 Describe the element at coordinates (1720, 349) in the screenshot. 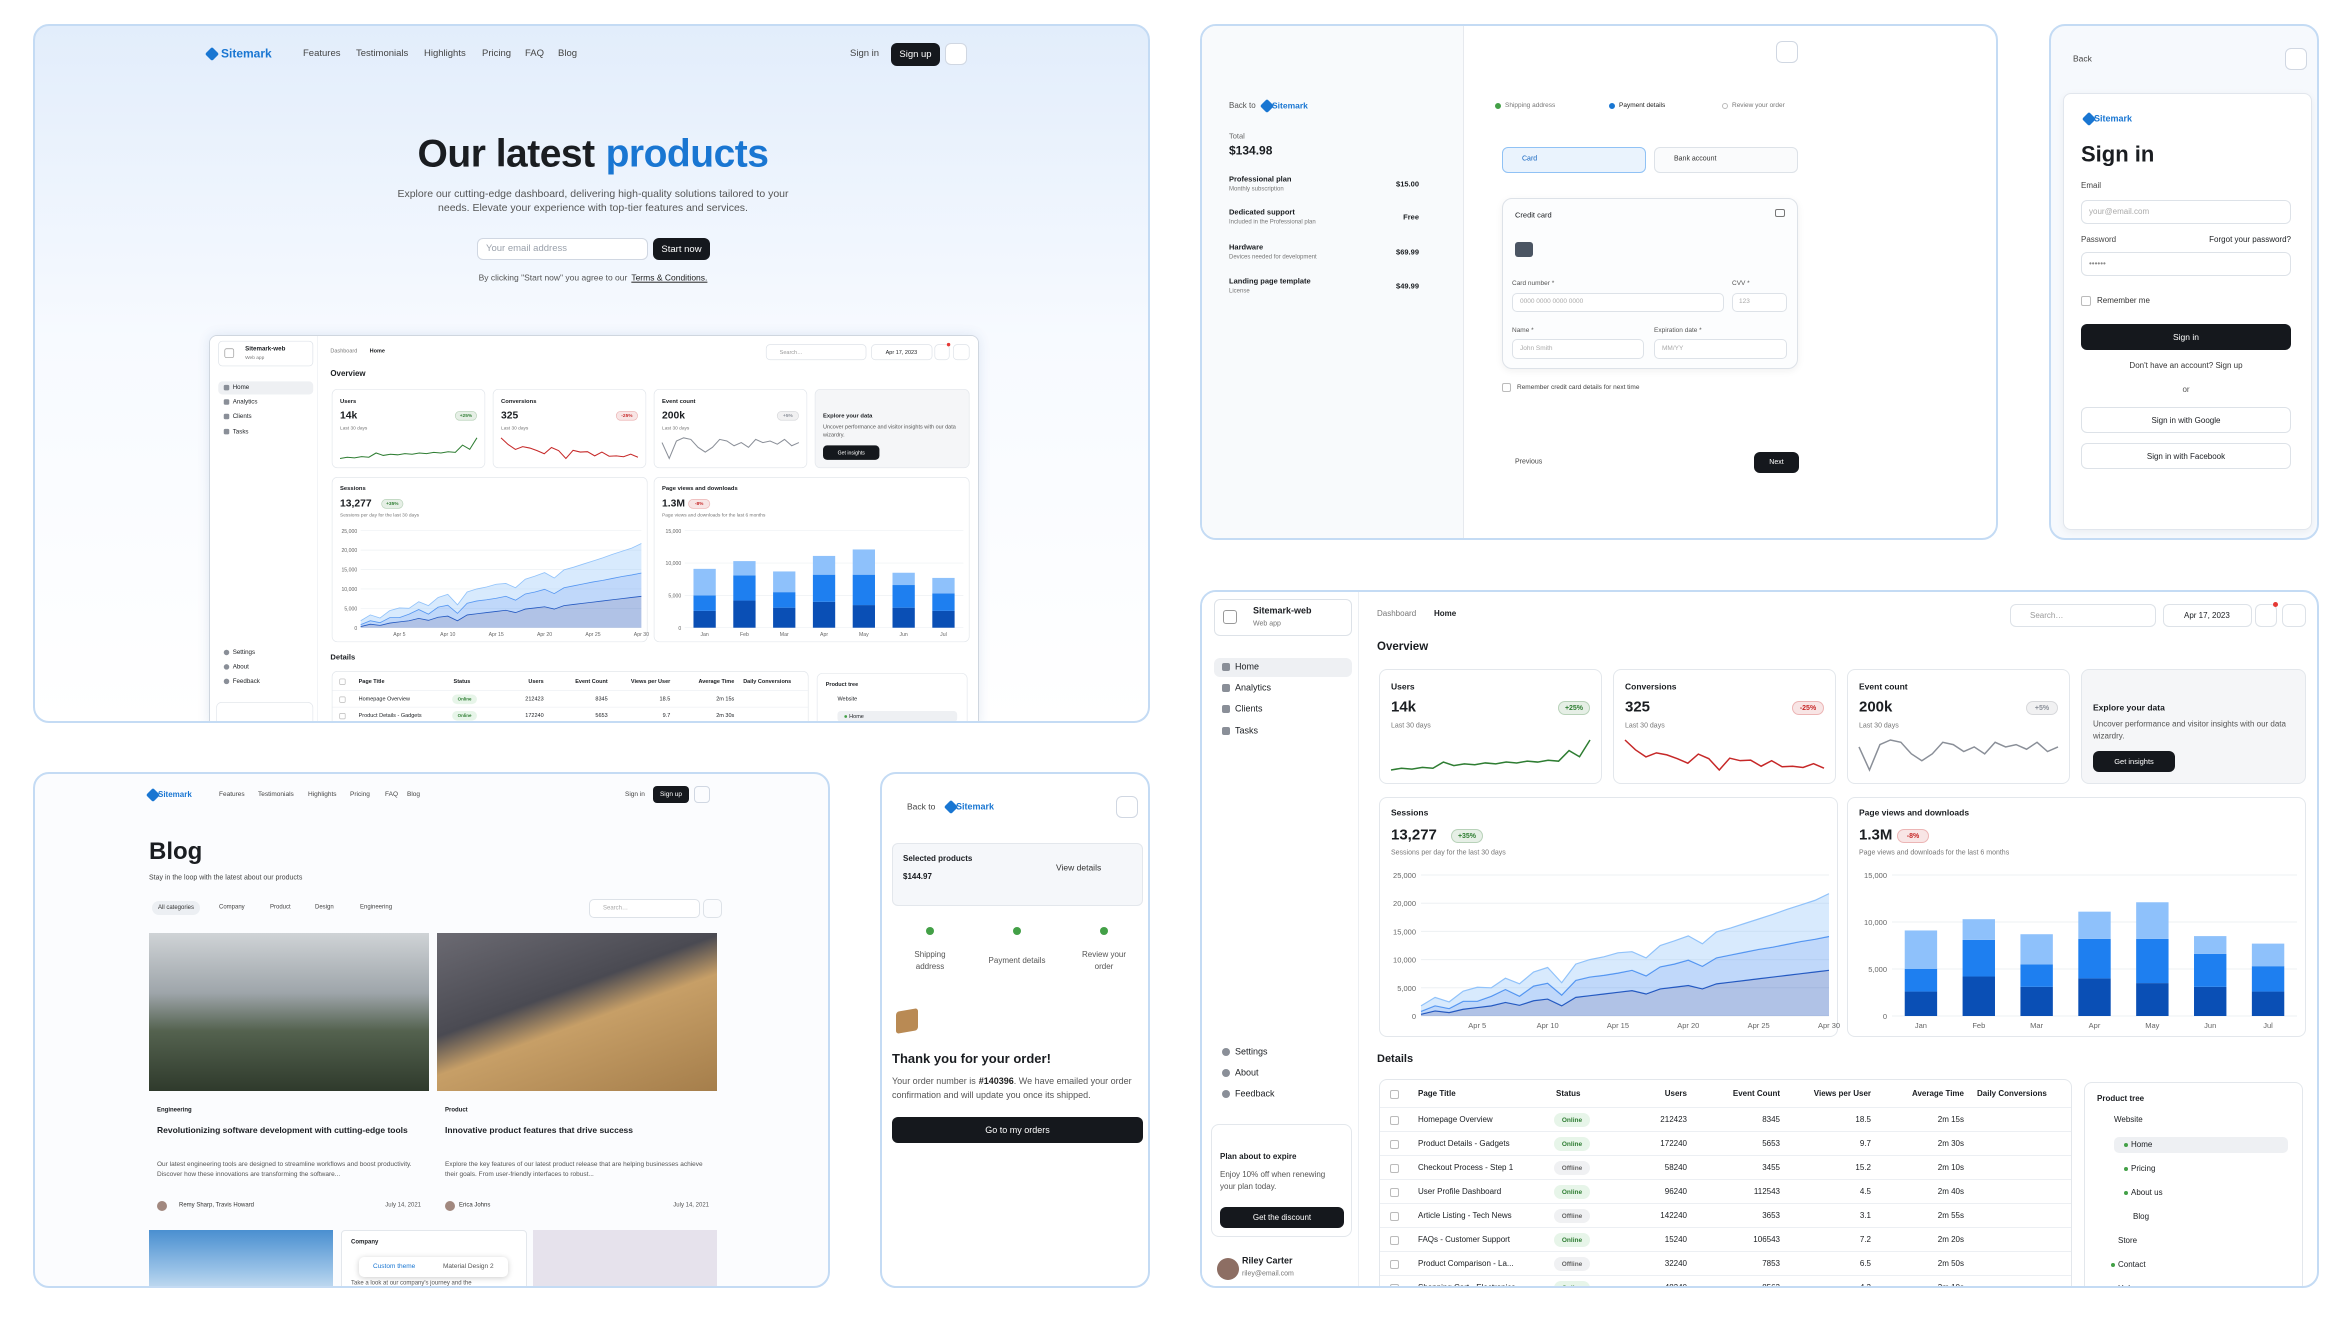

I see `exp-input` at that location.